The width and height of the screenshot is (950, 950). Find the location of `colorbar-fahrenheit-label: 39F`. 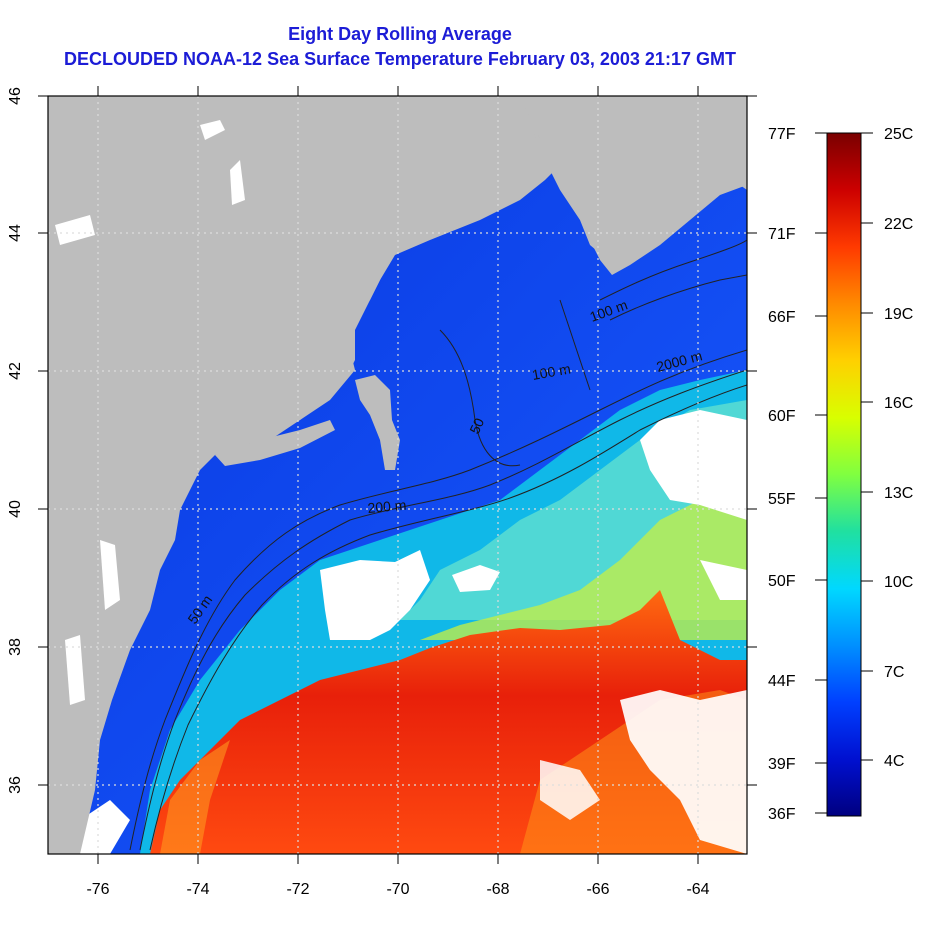

colorbar-fahrenheit-label: 39F is located at coordinates (782, 764).